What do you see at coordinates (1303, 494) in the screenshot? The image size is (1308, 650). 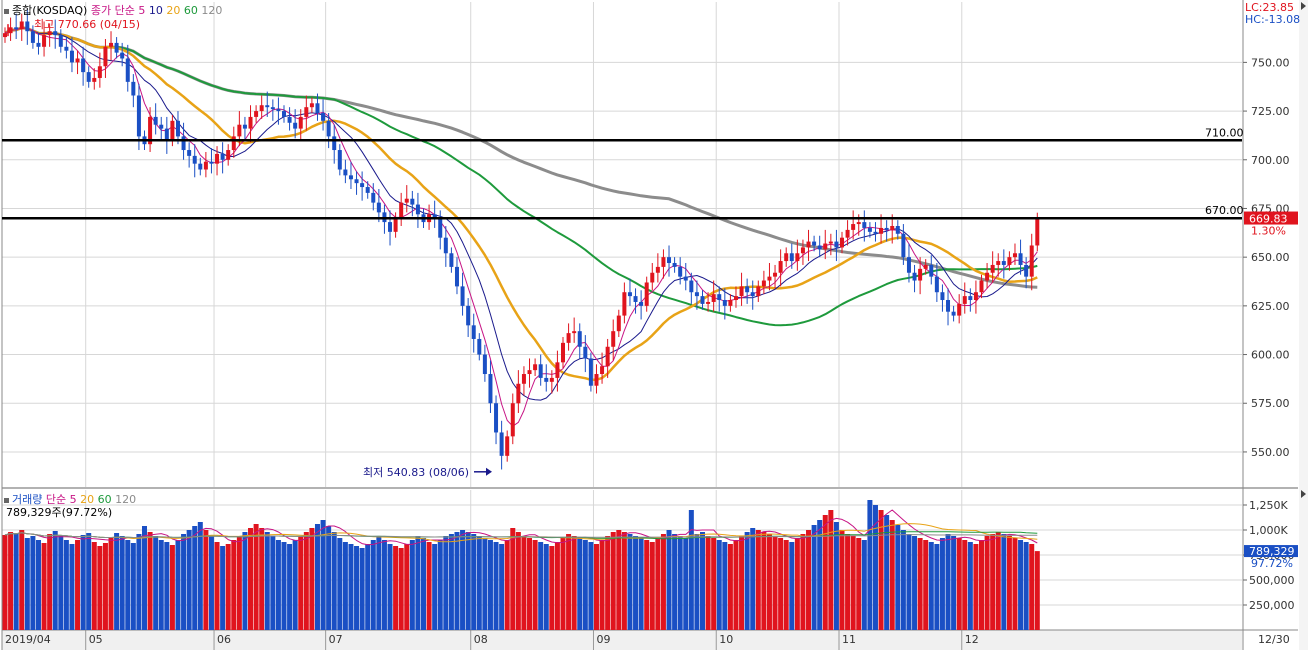 I see `collapse-arrow-icon` at bounding box center [1303, 494].